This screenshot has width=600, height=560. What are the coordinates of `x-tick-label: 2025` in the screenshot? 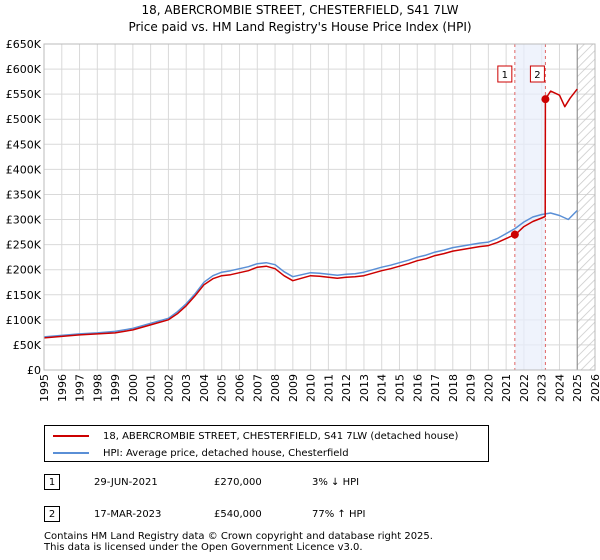 It's located at (577, 388).